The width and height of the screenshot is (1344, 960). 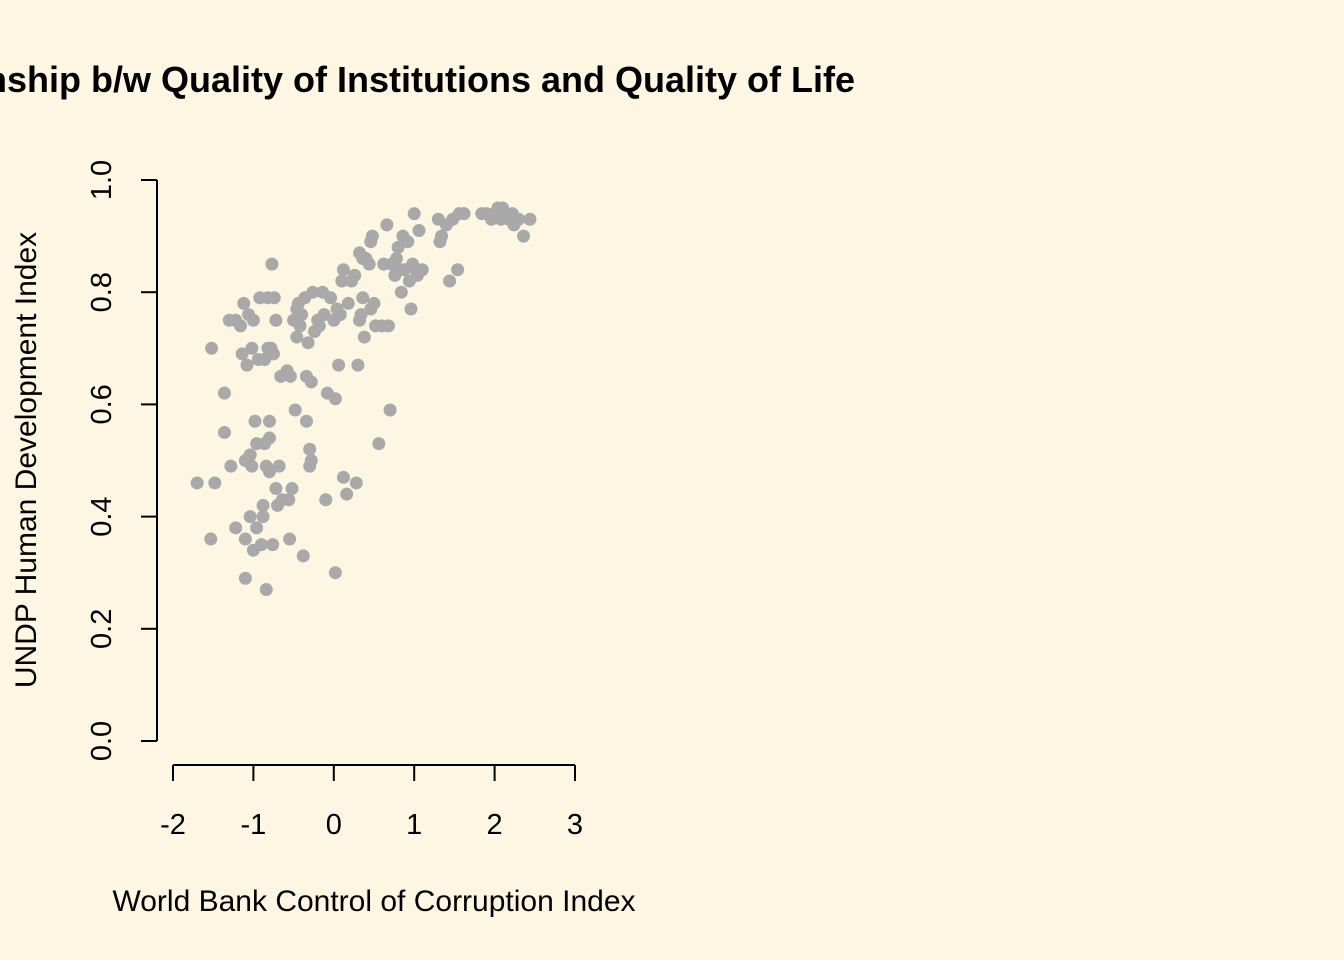 What do you see at coordinates (102, 741) in the screenshot?
I see `y-tick-label: 0.0` at bounding box center [102, 741].